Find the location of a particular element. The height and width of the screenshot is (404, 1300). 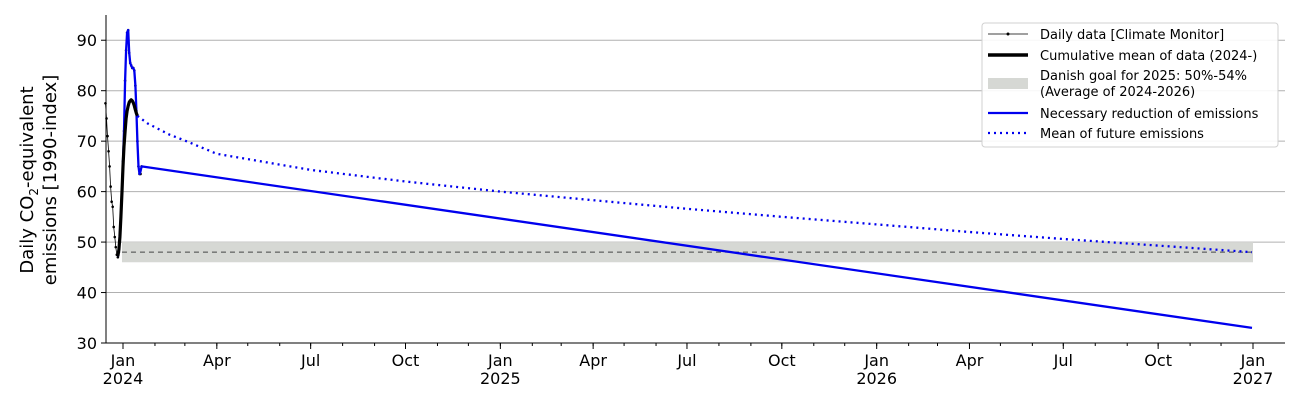

y-axis-label-line1: Daily CO2-equivalent is located at coordinates (29, 179).